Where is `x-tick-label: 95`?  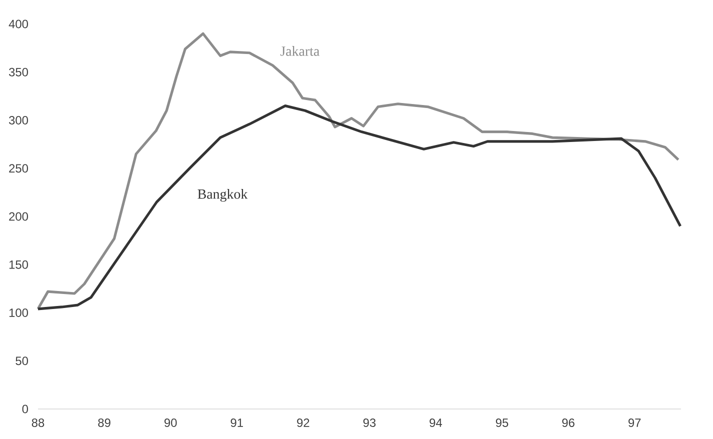 x-tick-label: 95 is located at coordinates (502, 422).